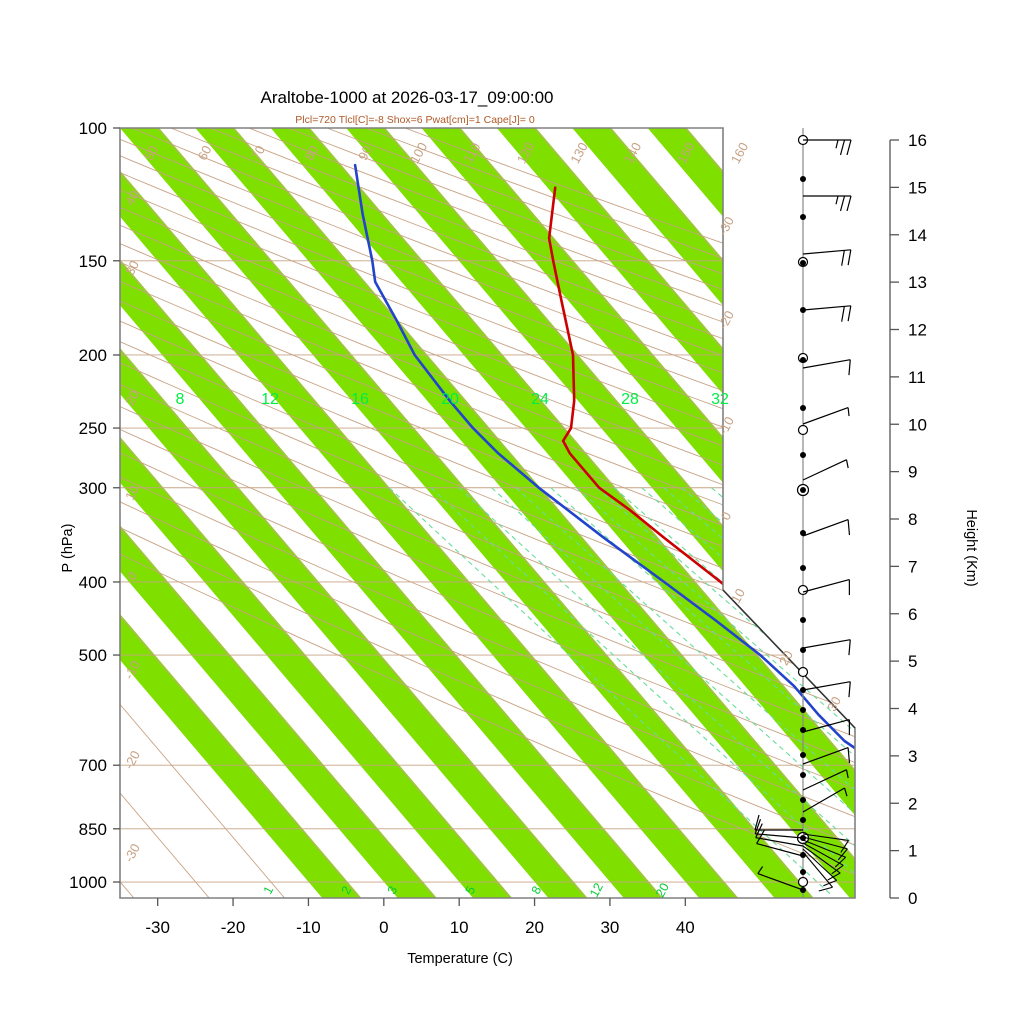 The width and height of the screenshot is (1024, 1024). Describe the element at coordinates (720, 399) in the screenshot. I see `svg-text: 32` at that location.